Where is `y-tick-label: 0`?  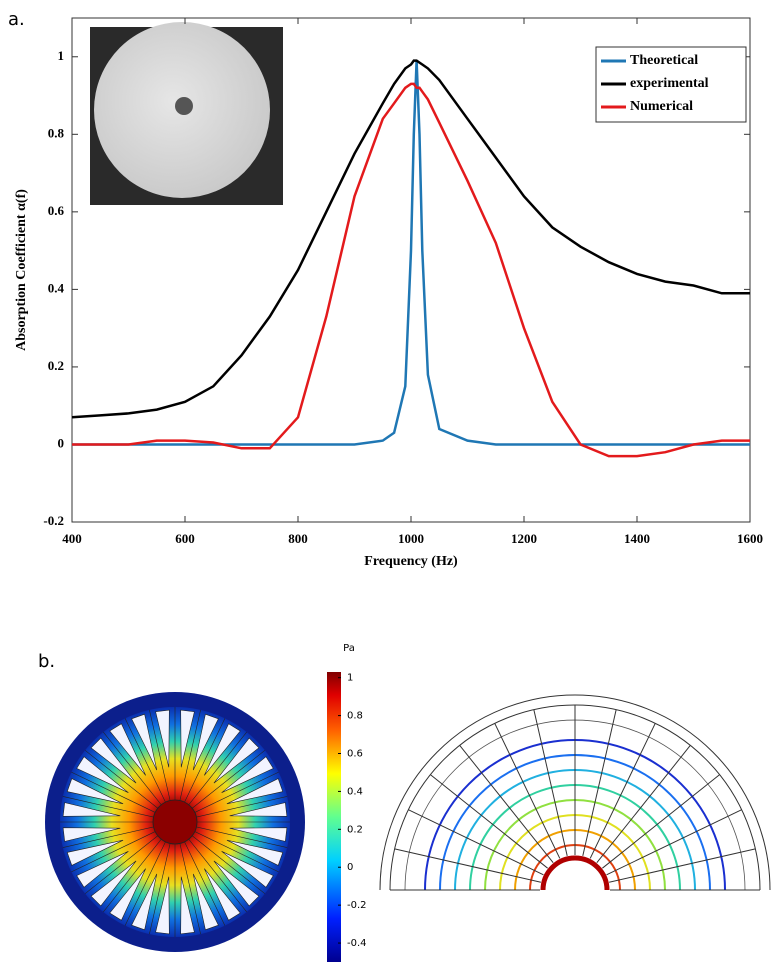
y-tick-label: 0 is located at coordinates (61, 442).